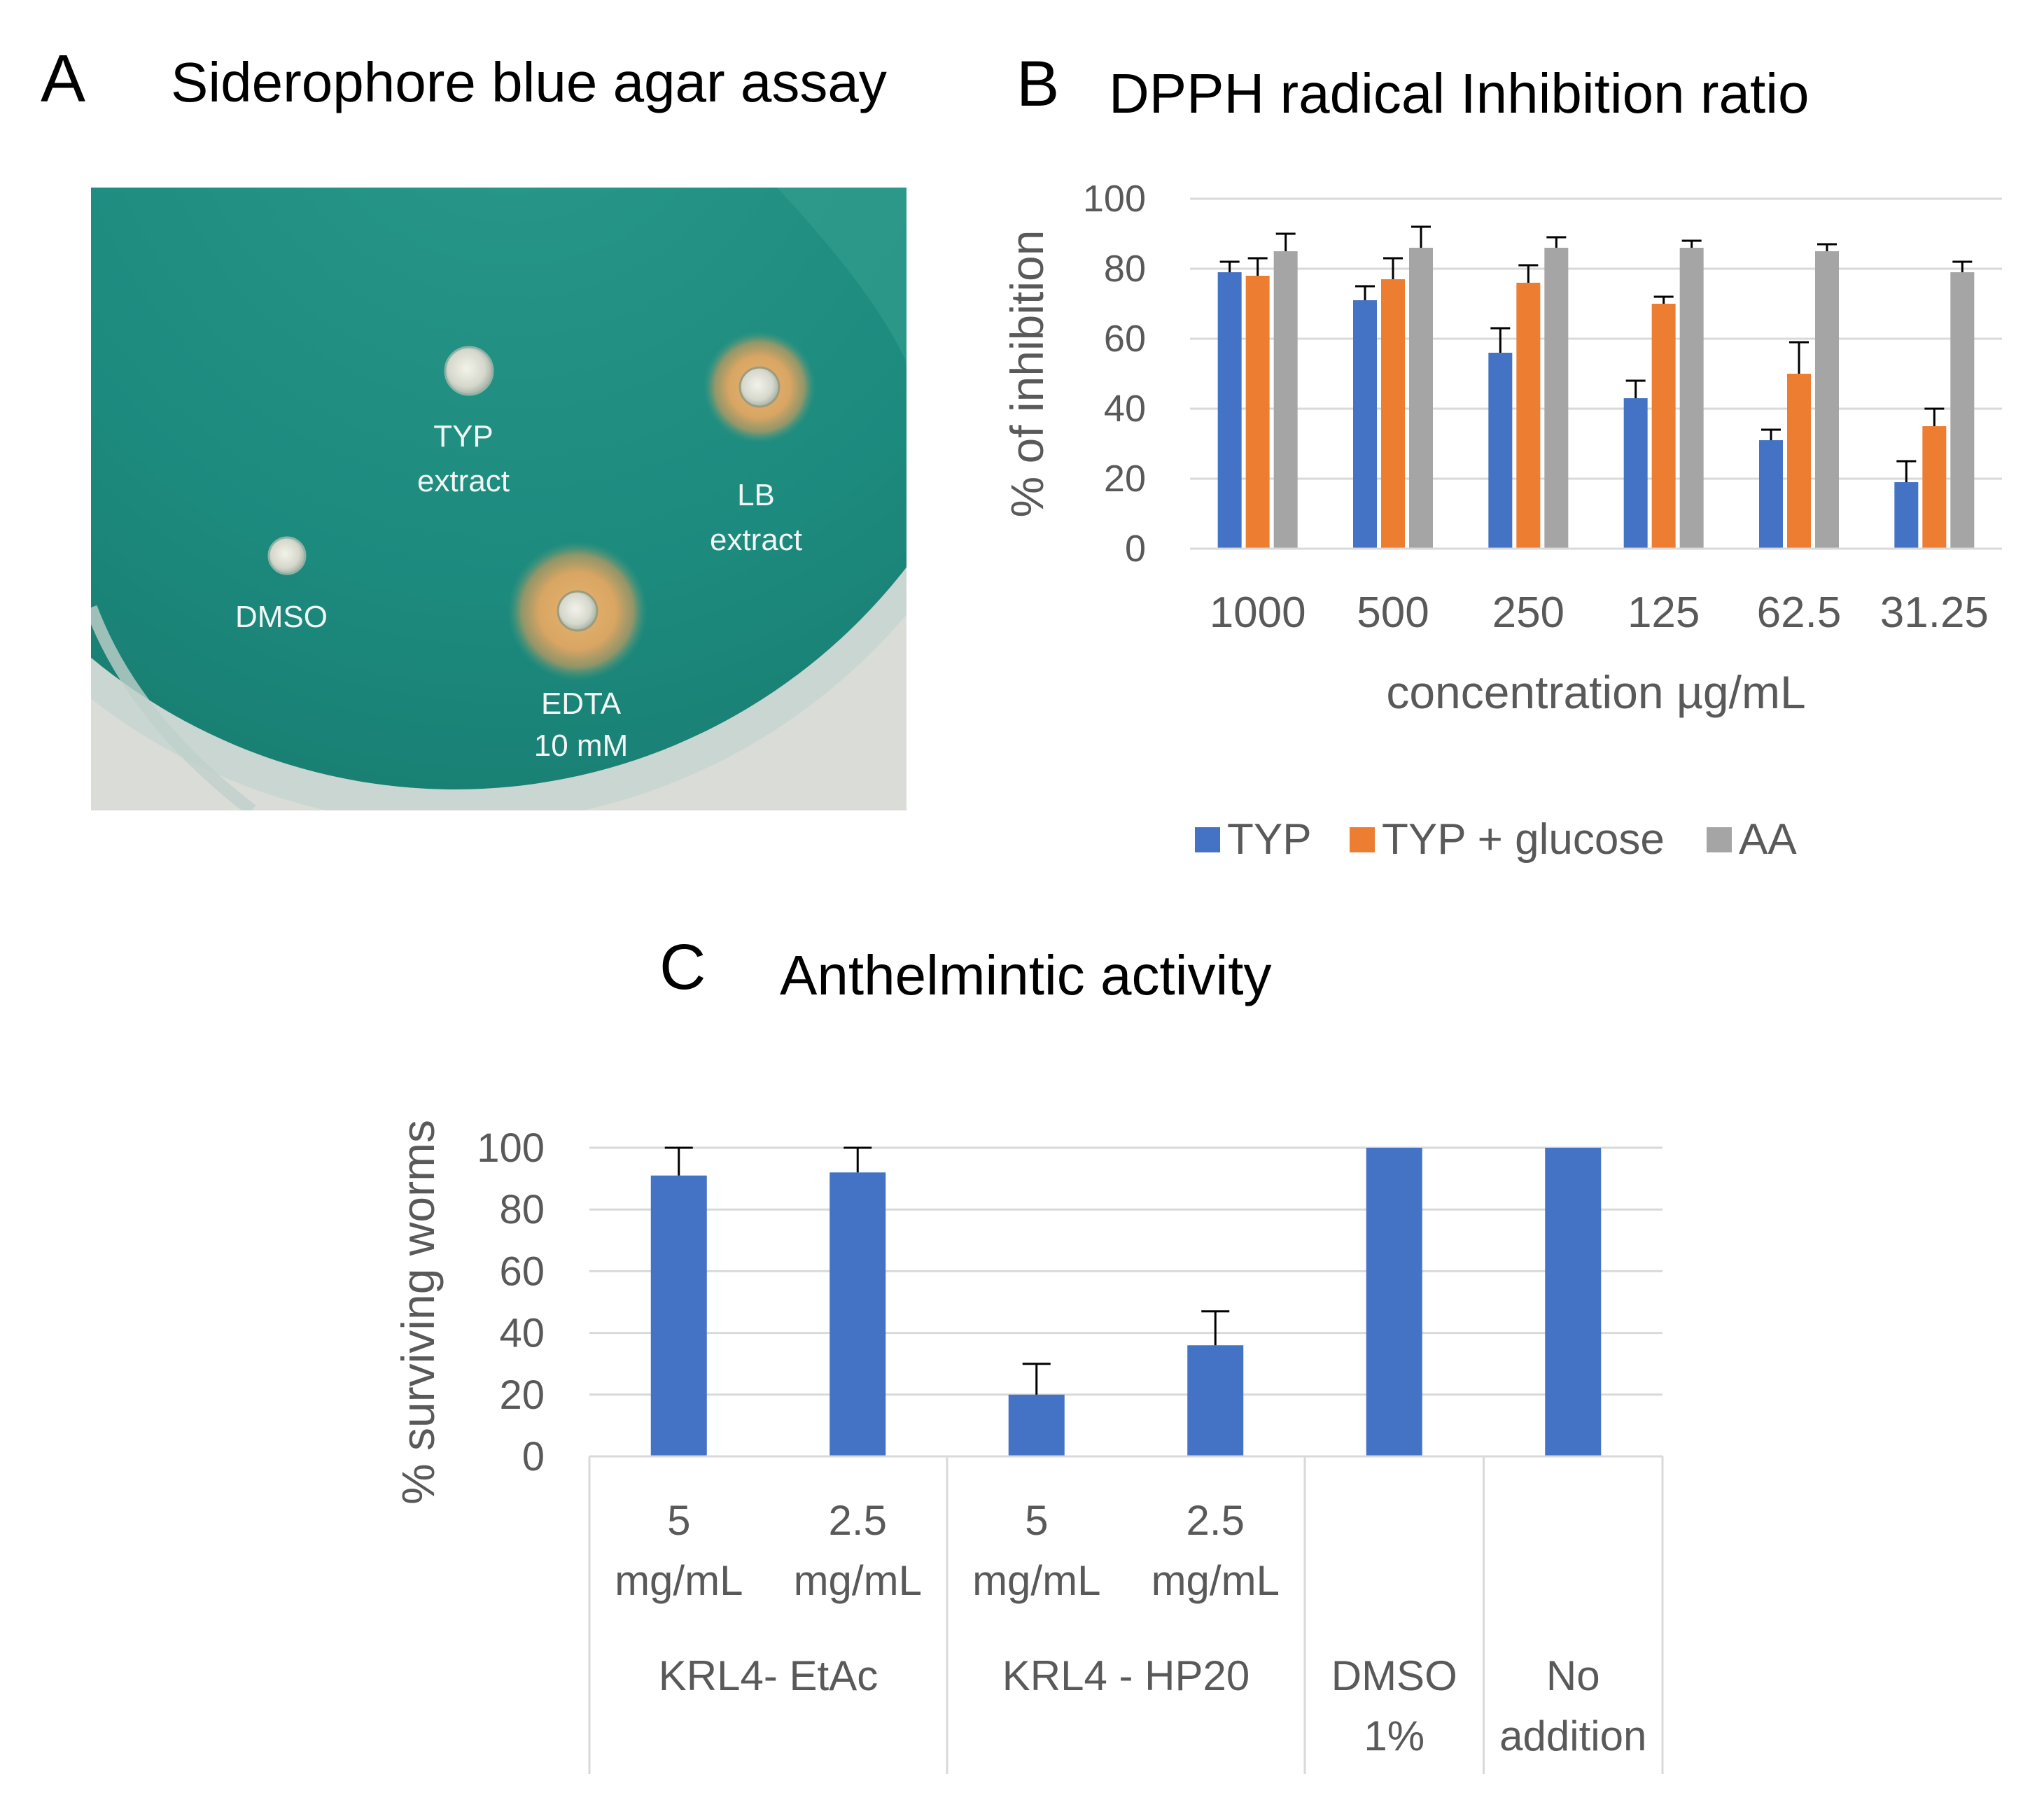 This screenshot has height=1814, width=2044. What do you see at coordinates (1573, 1675) in the screenshot?
I see `group-label: No` at bounding box center [1573, 1675].